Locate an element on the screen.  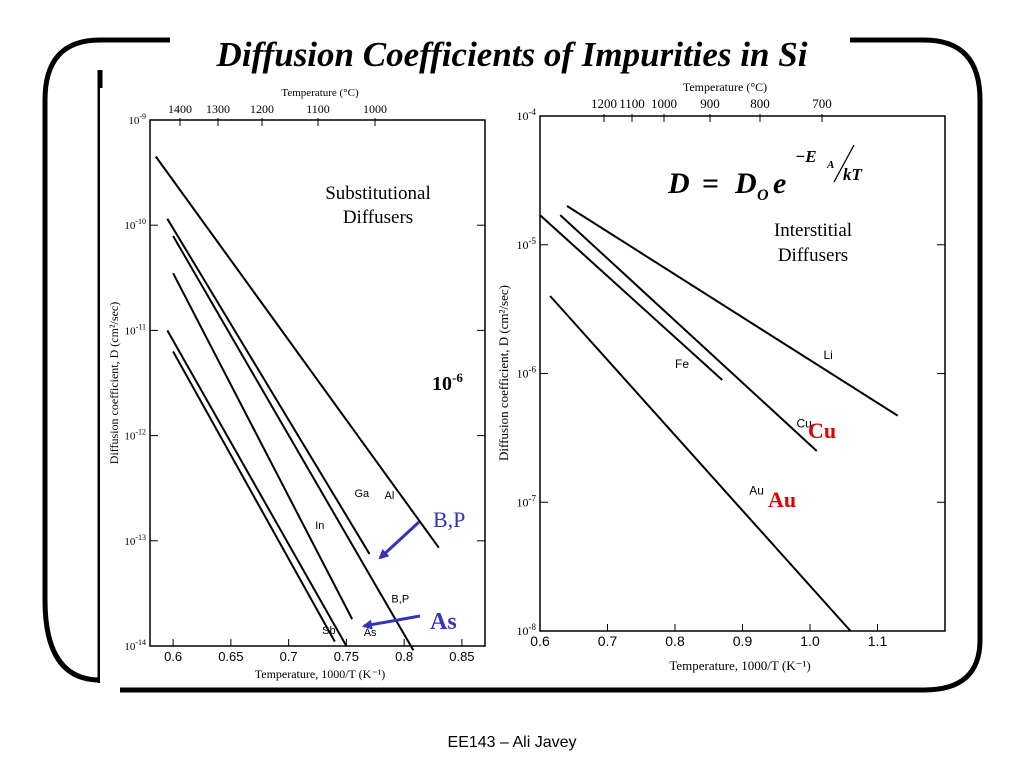
eq-exp-minus-e: −E is located at coordinates (806, 156).